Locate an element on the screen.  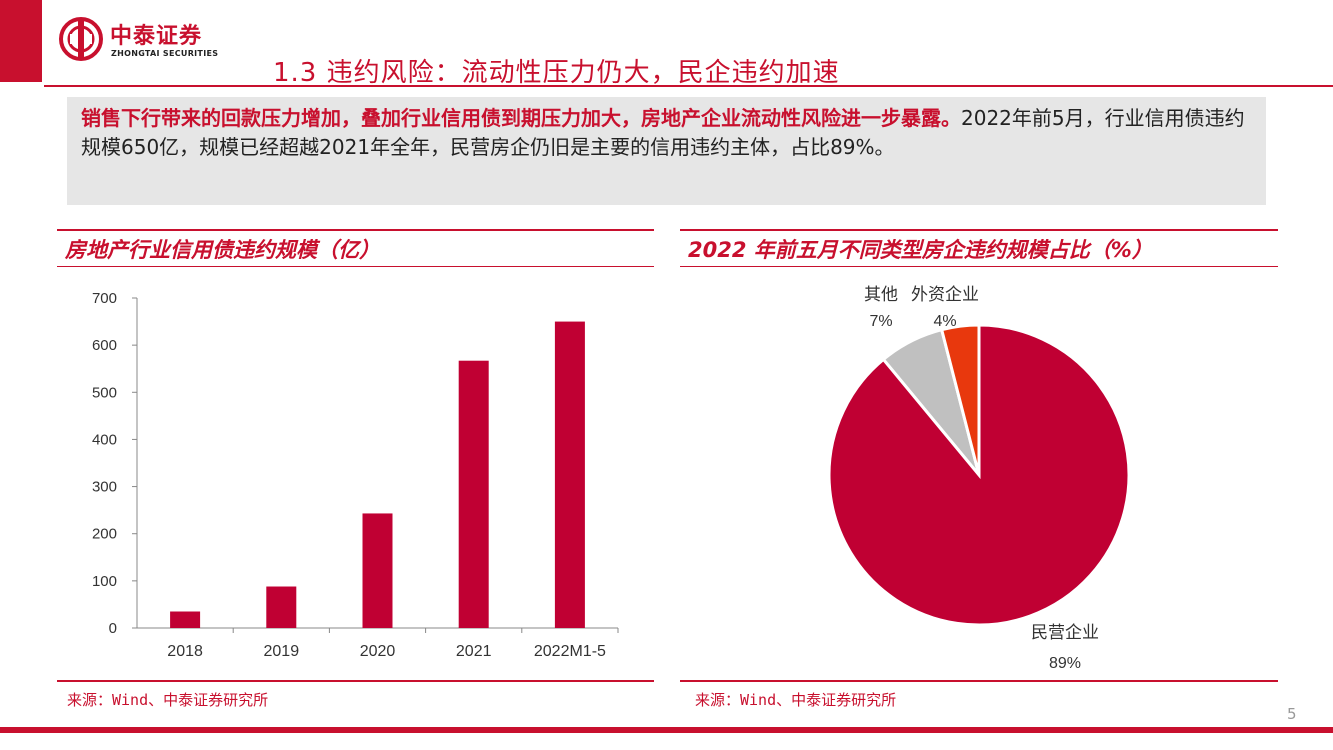
bar-2019 is located at coordinates (281, 607).